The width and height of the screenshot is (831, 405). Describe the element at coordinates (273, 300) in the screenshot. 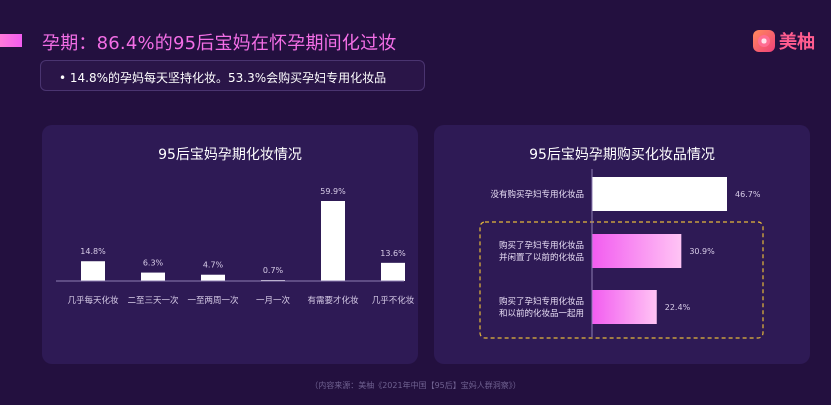

I see `category-label: 一月一次` at that location.